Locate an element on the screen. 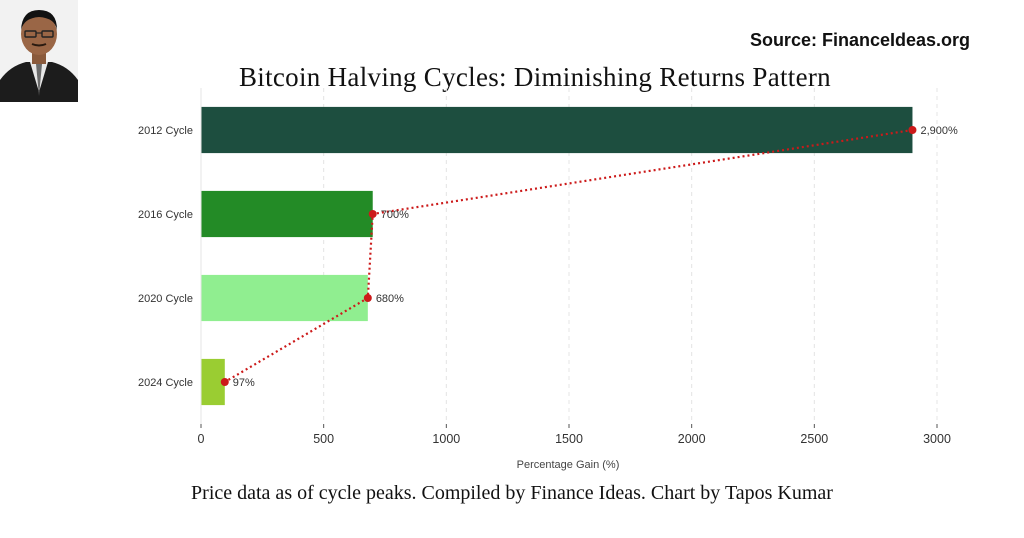  category-label: 2012 Cycle is located at coordinates (165, 131).